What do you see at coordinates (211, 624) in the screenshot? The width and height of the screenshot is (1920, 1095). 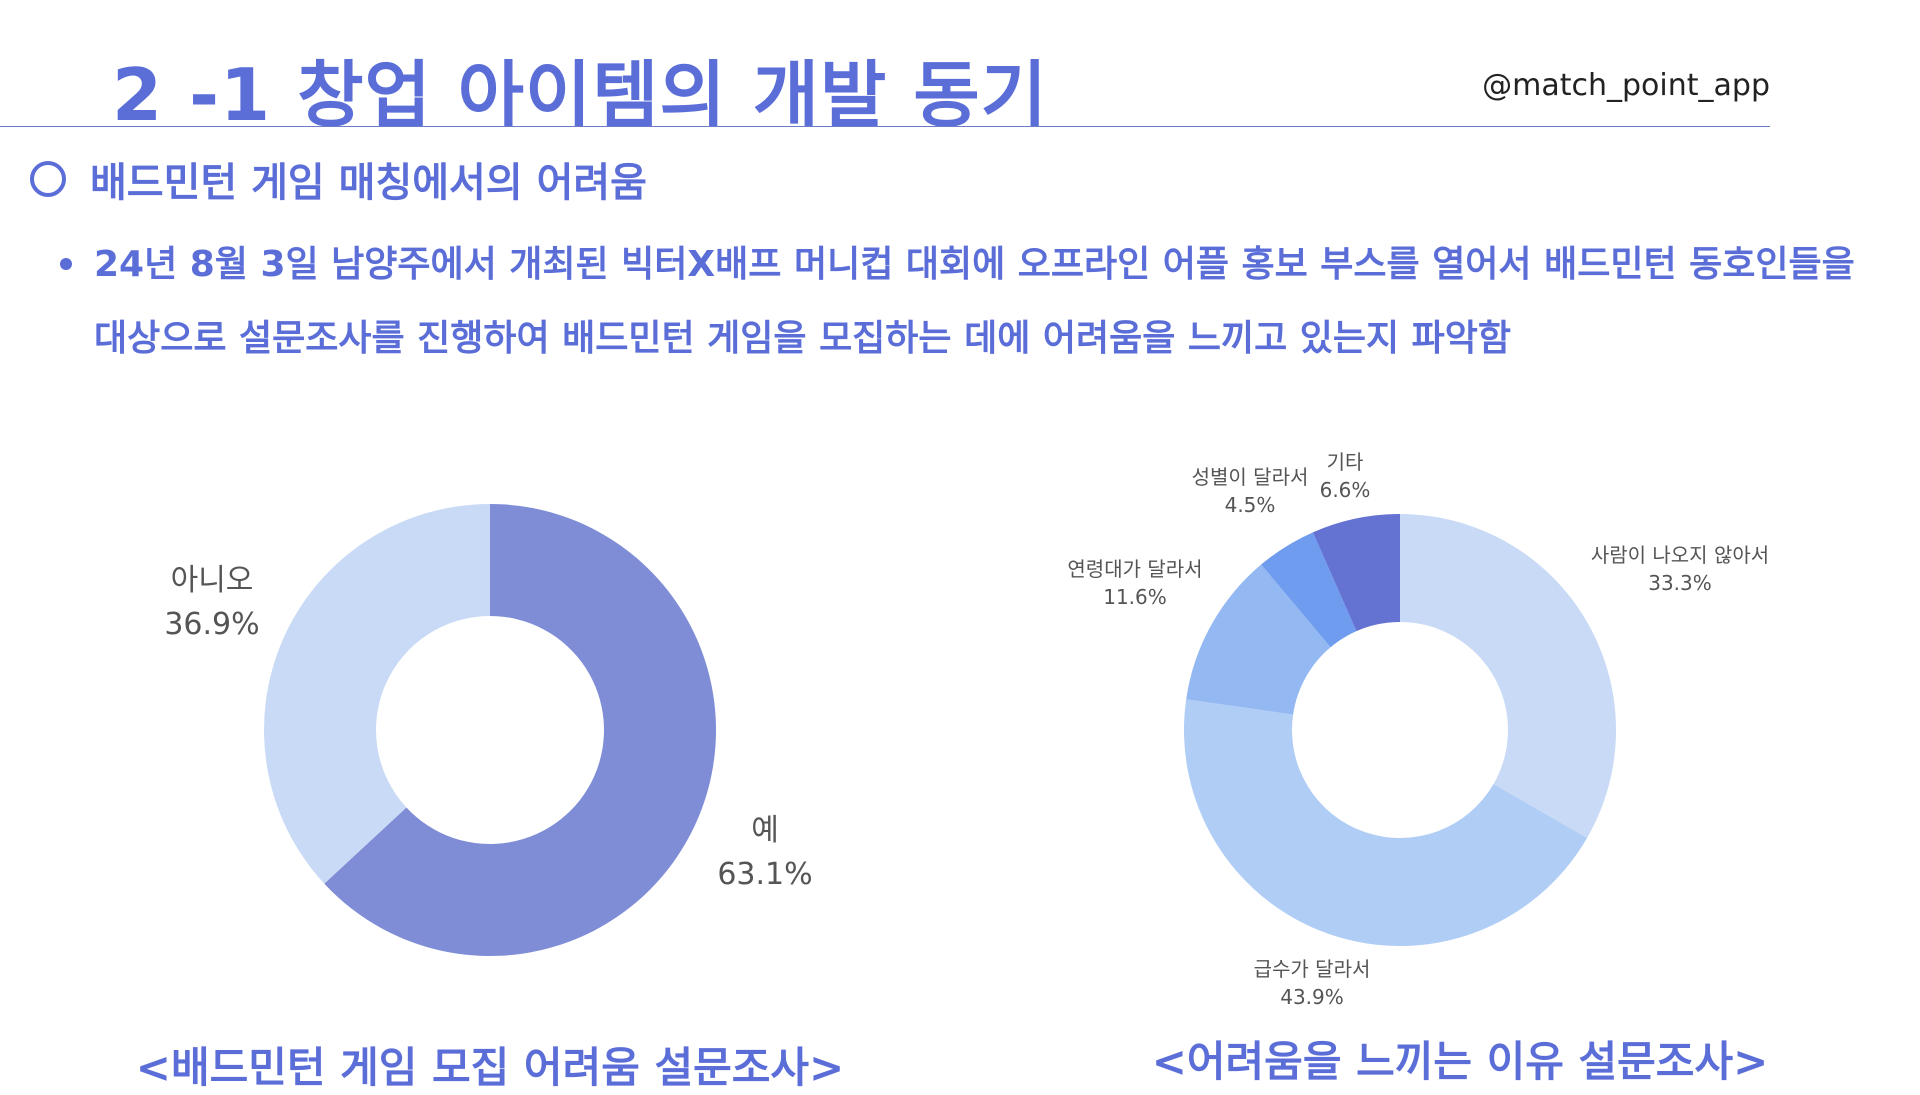 I see `difficulty-value-label-1: 36.9%` at bounding box center [211, 624].